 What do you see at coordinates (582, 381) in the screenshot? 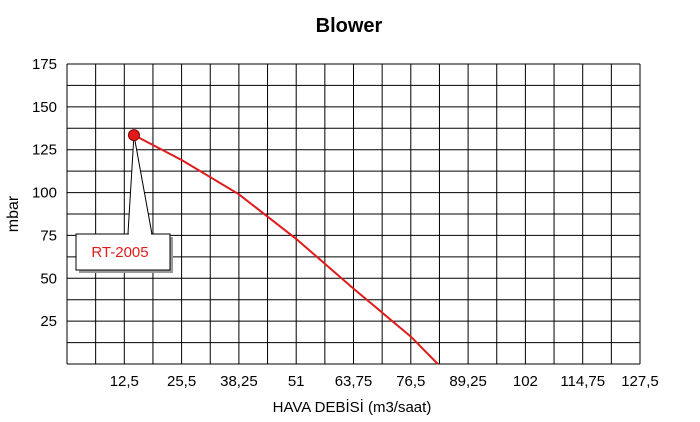
I see `x-tick-label: 114,75` at bounding box center [582, 381].